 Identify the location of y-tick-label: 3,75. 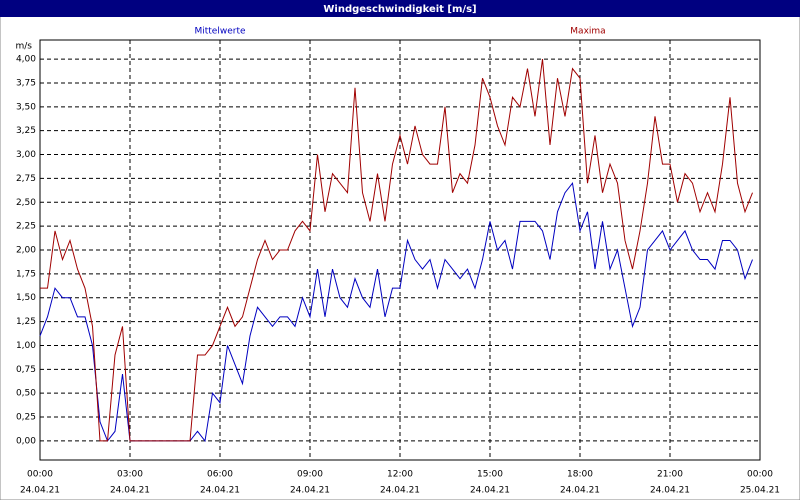
(26, 83).